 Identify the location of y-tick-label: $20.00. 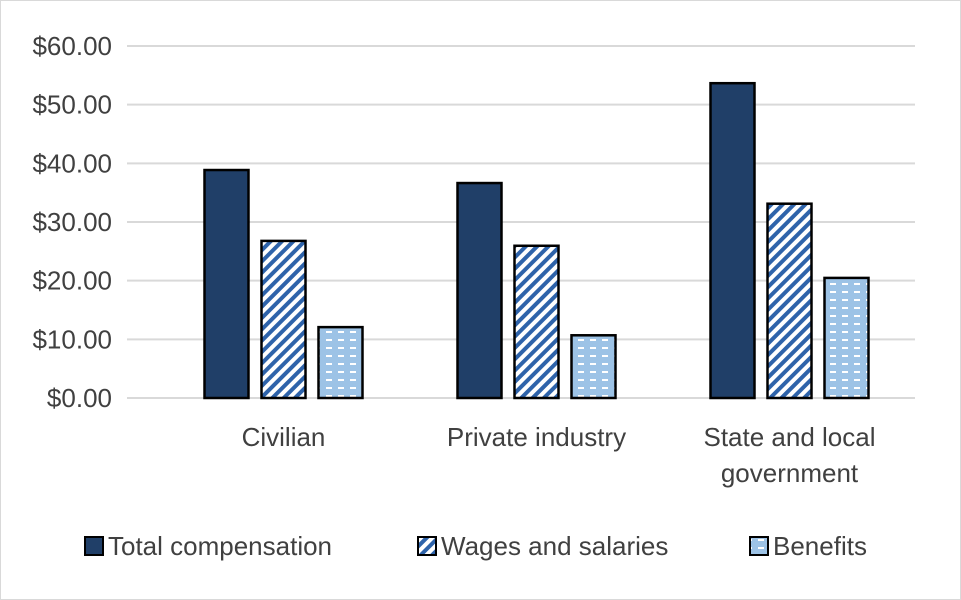
(72, 281).